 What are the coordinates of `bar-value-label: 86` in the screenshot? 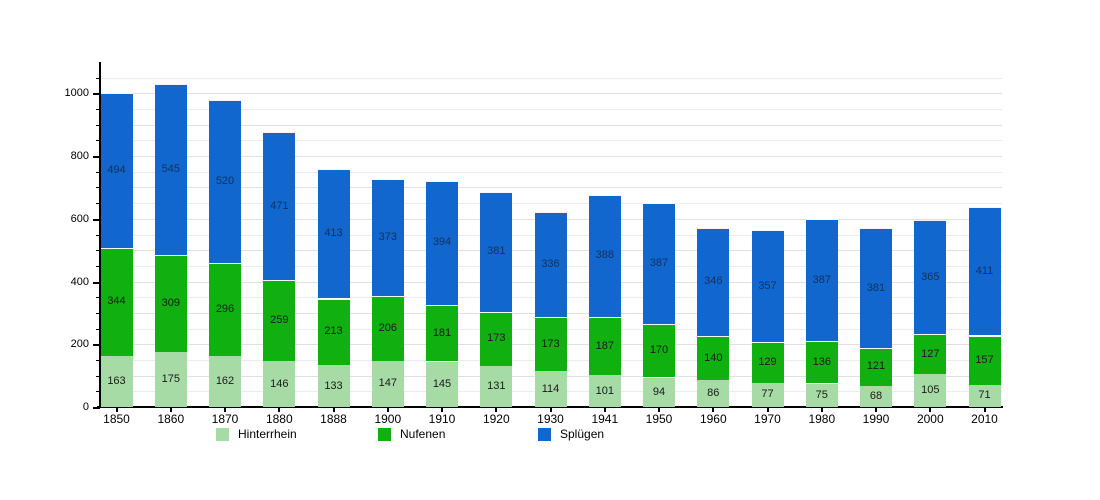 It's located at (713, 393).